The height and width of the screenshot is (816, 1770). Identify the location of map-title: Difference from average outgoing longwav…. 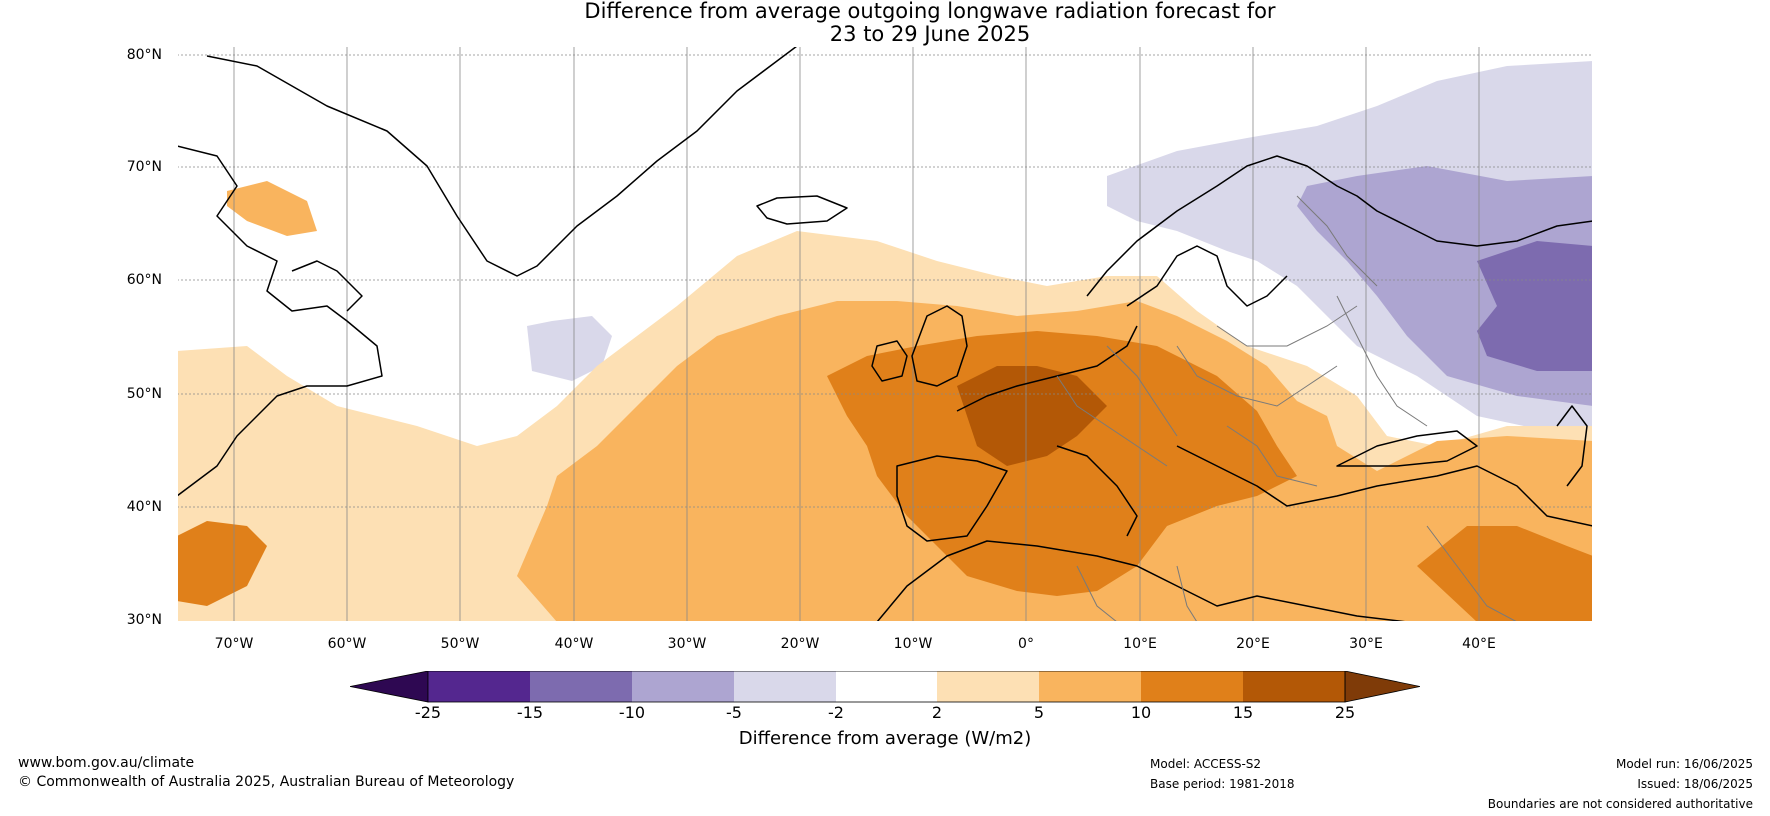
(885, 23).